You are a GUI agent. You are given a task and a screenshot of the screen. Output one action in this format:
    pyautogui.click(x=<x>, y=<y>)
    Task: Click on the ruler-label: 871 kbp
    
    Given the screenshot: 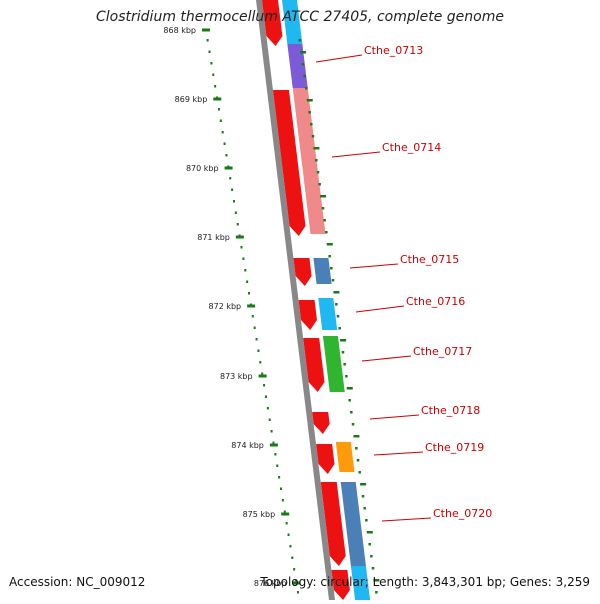 What is the action you would take?
    pyautogui.click(x=213, y=237)
    